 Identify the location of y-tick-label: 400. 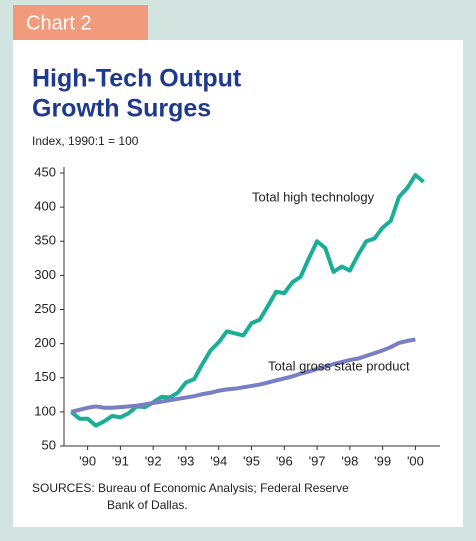
(45, 206).